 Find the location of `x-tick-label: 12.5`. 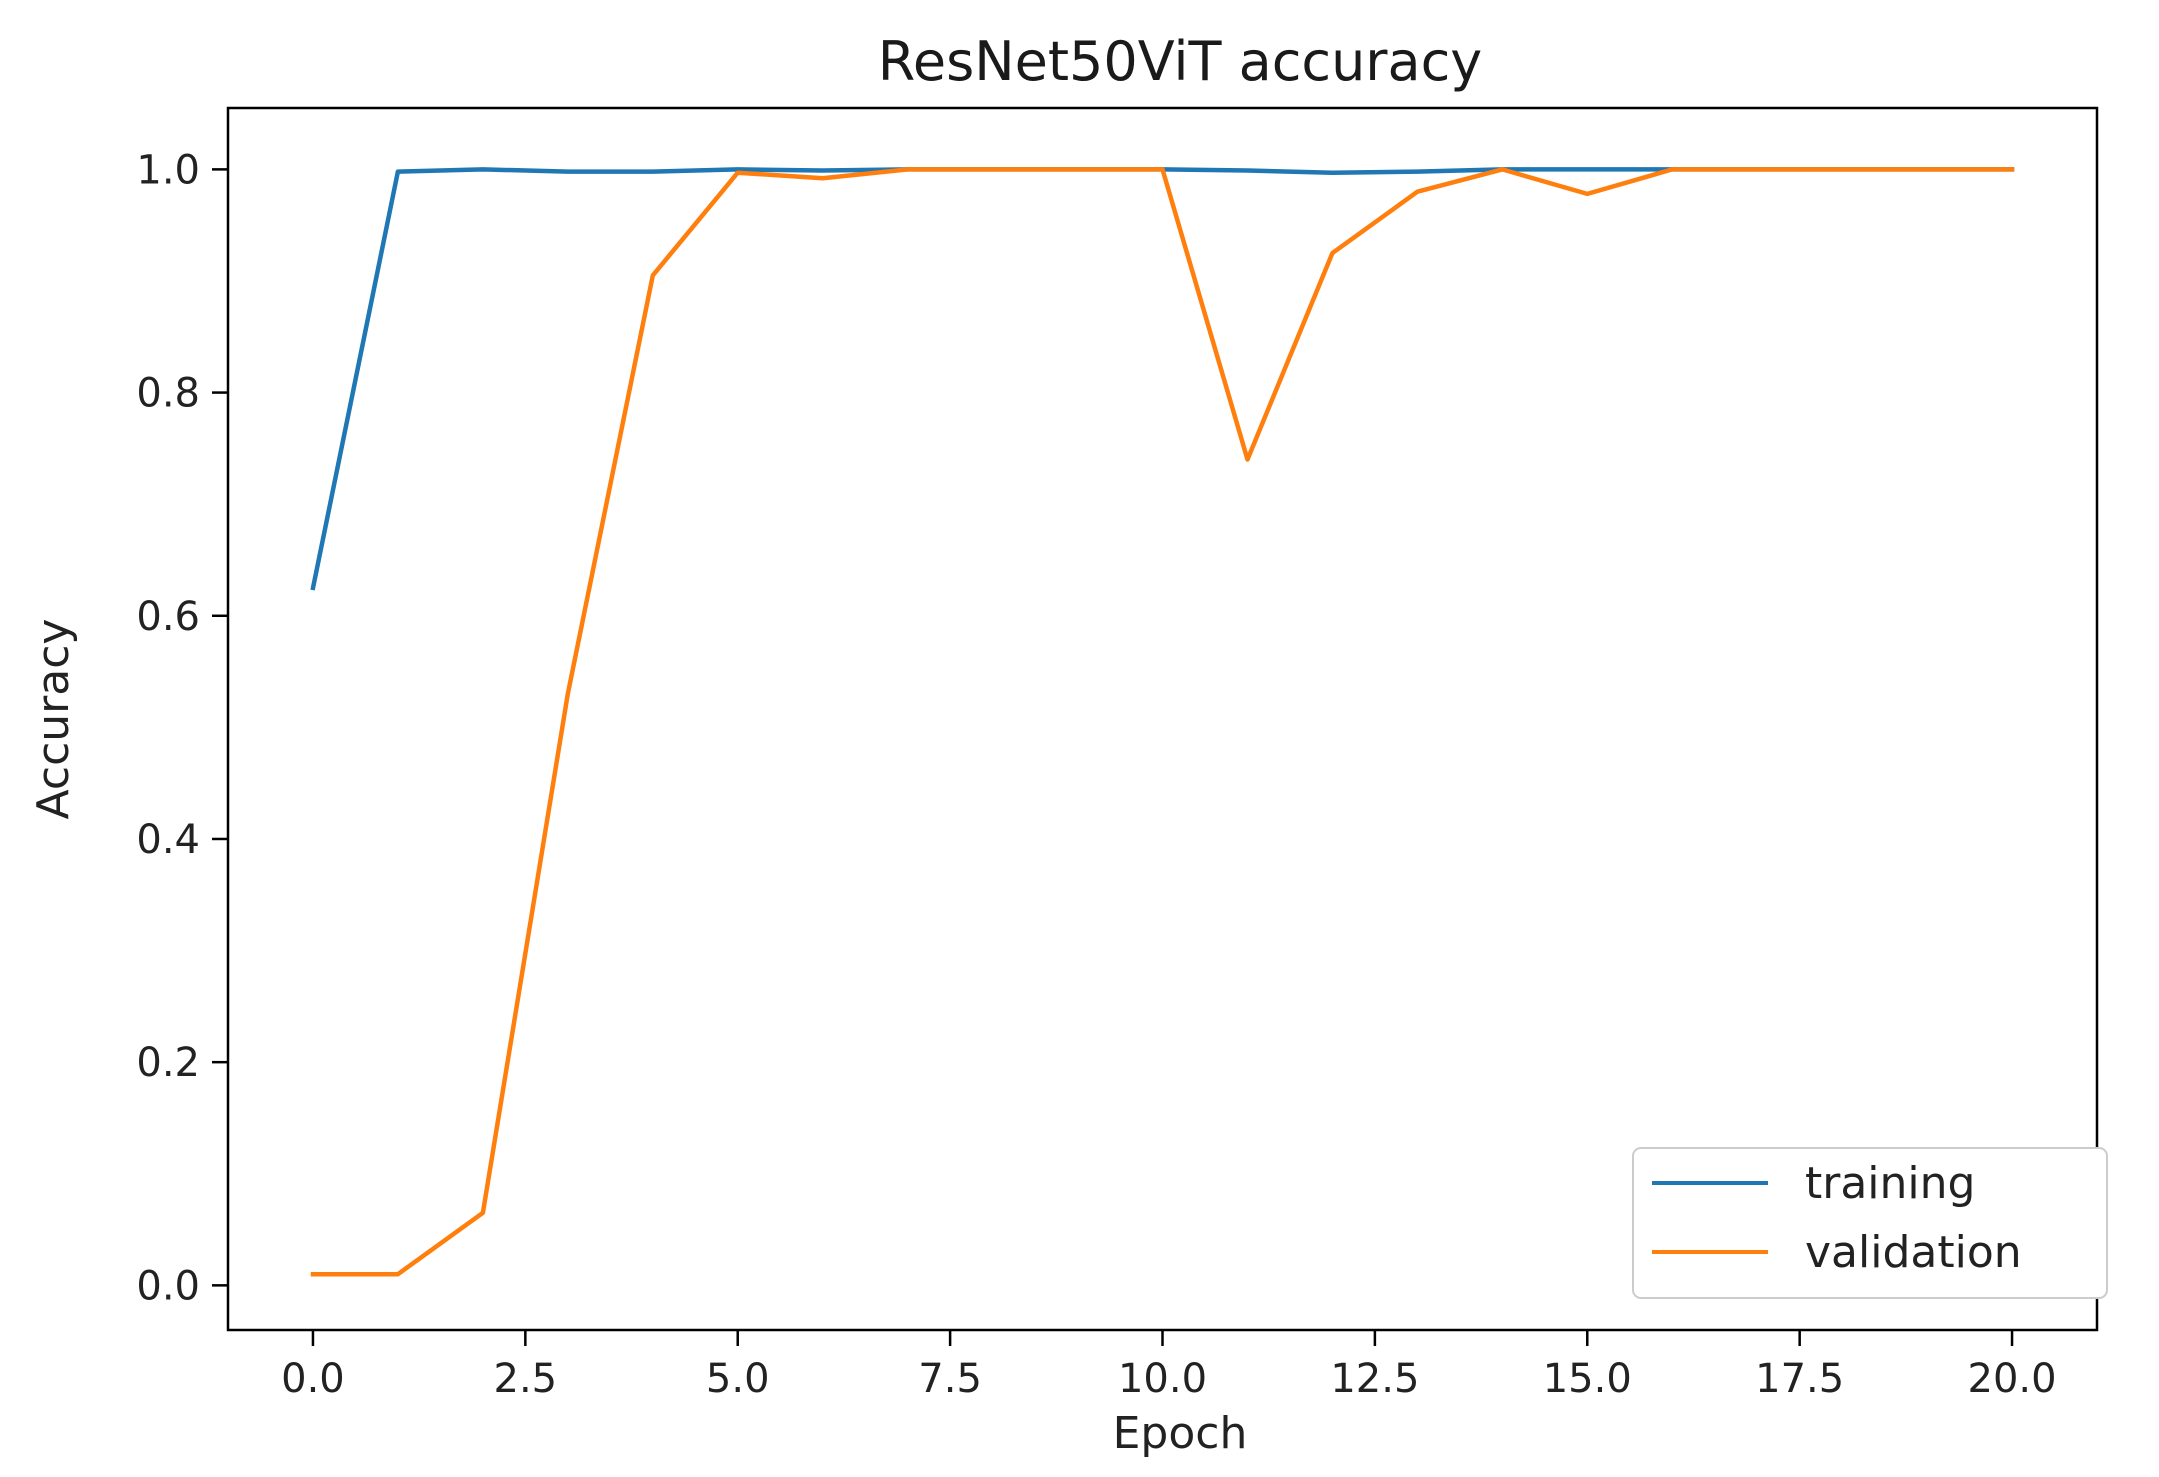

x-tick-label: 12.5 is located at coordinates (1374, 1379).